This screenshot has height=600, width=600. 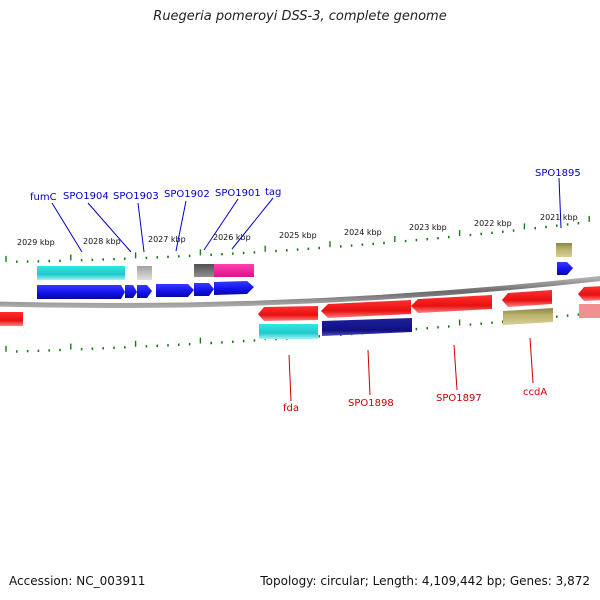 I want to click on forward-strand-features, so click(x=305, y=271).